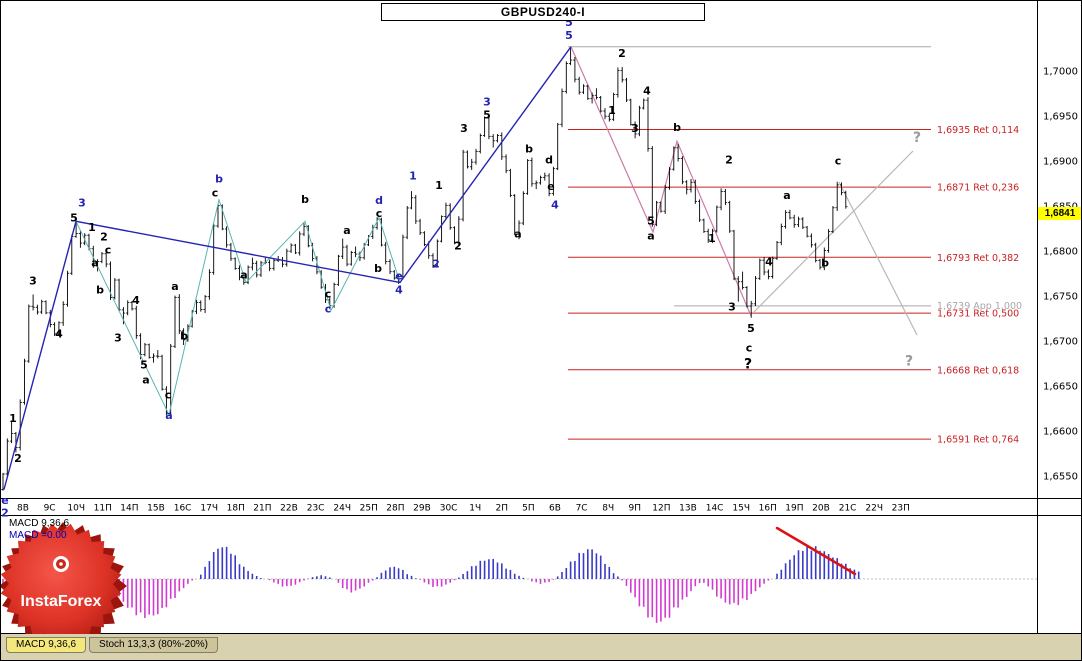 The width and height of the screenshot is (1082, 661). I want to click on logo-emblem-dot, so click(61, 564).